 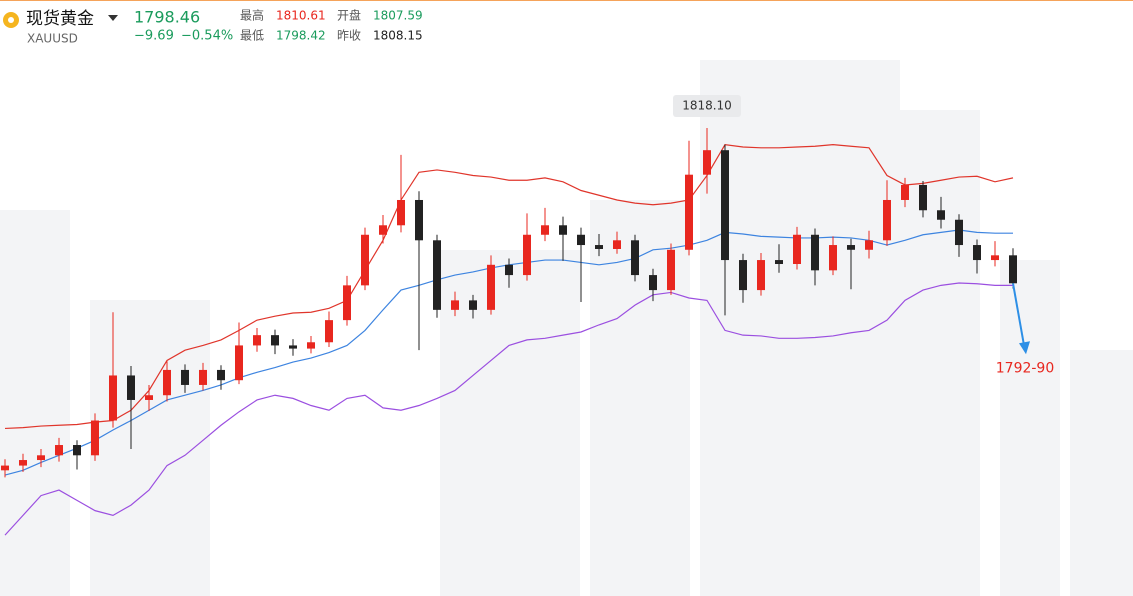 I want to click on gold-icon-dot, so click(x=11, y=20).